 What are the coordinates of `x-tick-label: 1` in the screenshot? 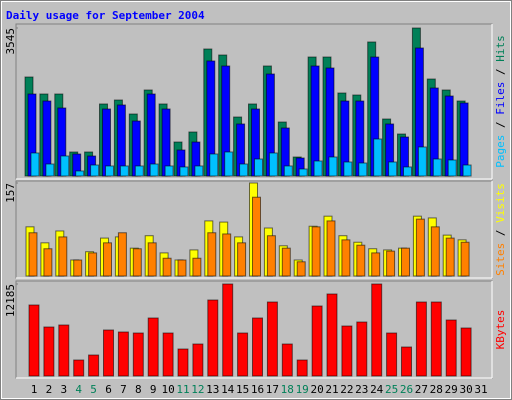 It's located at (34, 389).